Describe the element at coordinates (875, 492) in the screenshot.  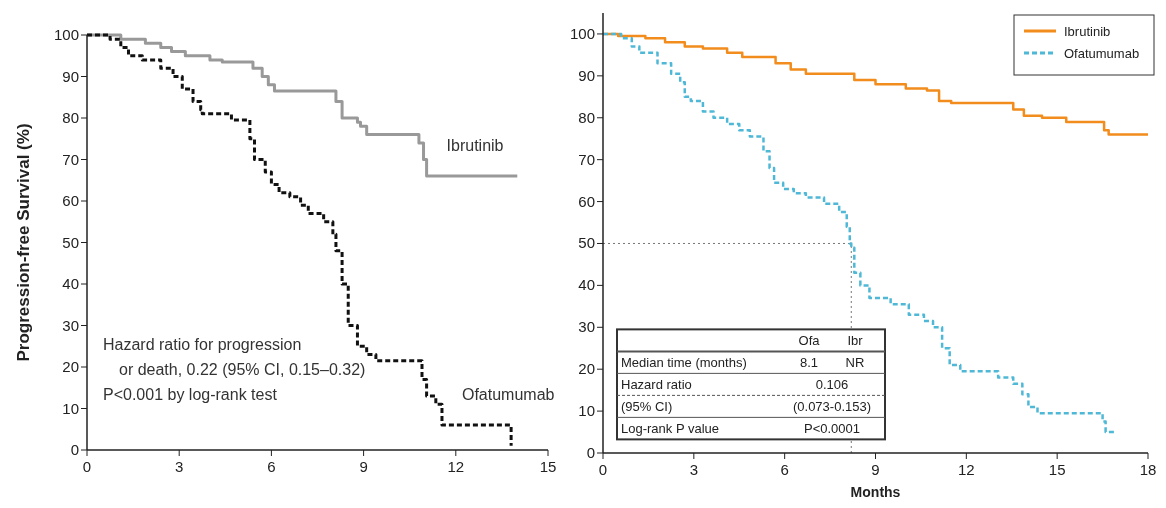
I see `x-axis-title: Months` at that location.